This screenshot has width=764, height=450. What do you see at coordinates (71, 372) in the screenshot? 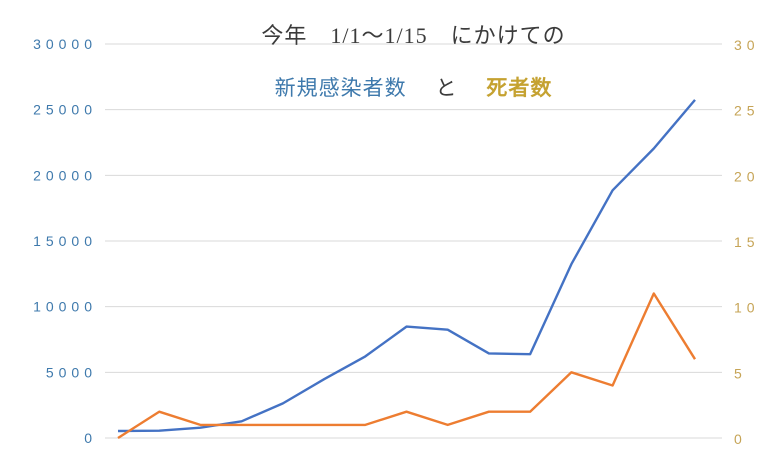
I see `y-axis-left-tick-label: 5000` at bounding box center [71, 372].